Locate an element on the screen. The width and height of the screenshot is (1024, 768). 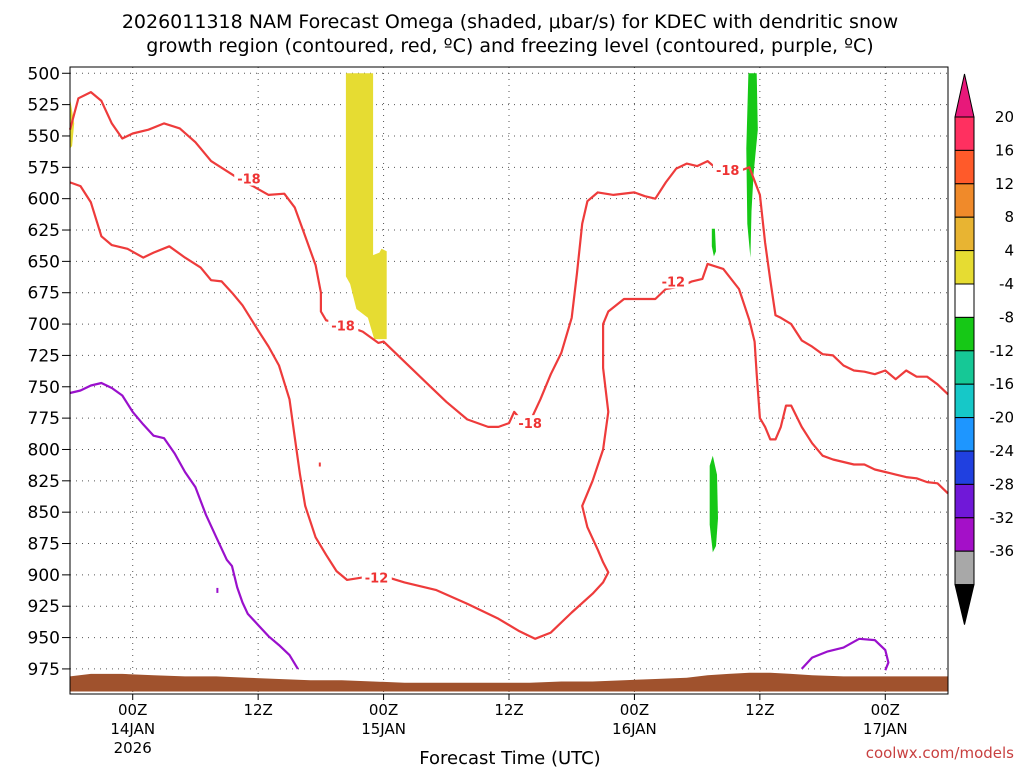
y-tick-label: 975 is located at coordinates (44, 670).